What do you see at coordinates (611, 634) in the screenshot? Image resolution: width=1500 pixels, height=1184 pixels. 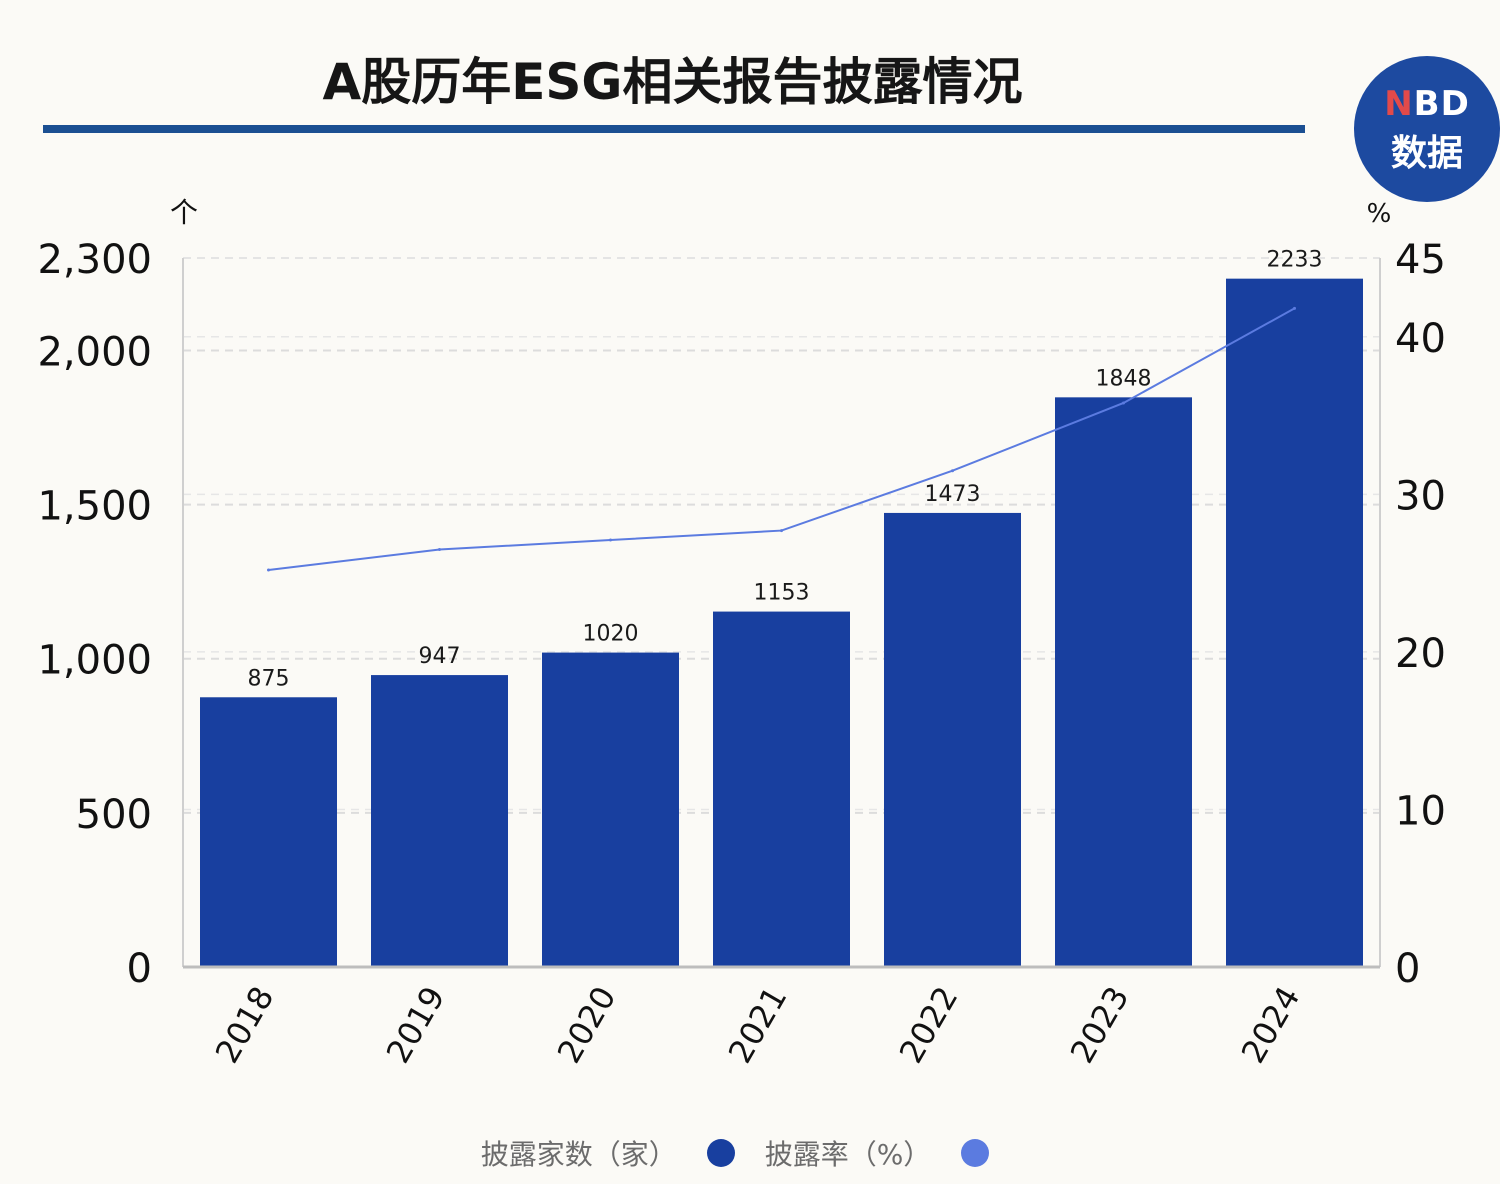 I see `bar-label-2020: 1020` at bounding box center [611, 634].